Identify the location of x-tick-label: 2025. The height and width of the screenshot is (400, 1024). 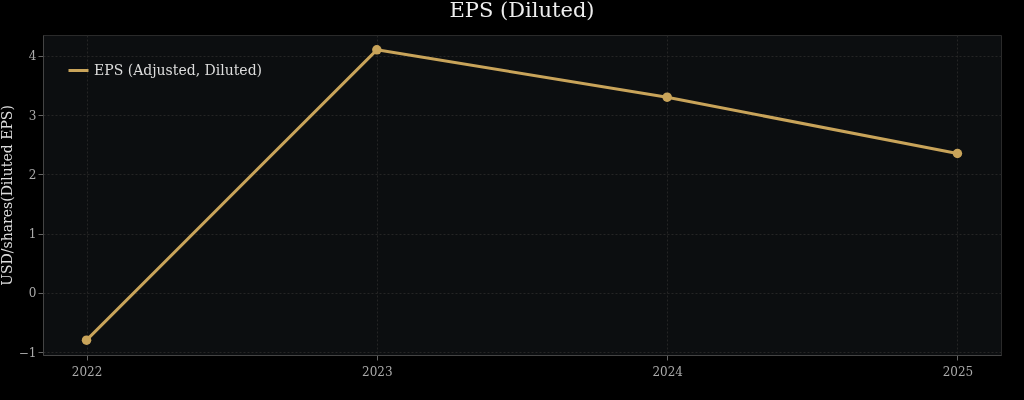
(958, 371).